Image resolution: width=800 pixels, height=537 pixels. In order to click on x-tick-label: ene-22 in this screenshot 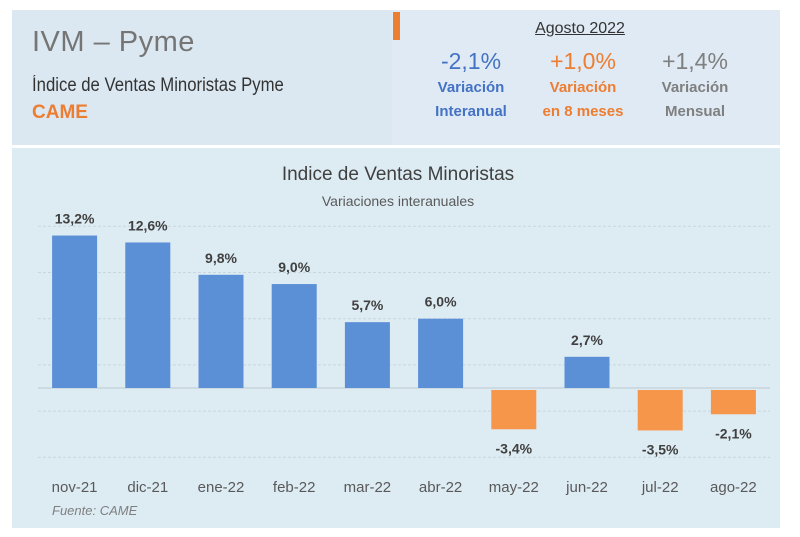, I will do `click(221, 487)`.